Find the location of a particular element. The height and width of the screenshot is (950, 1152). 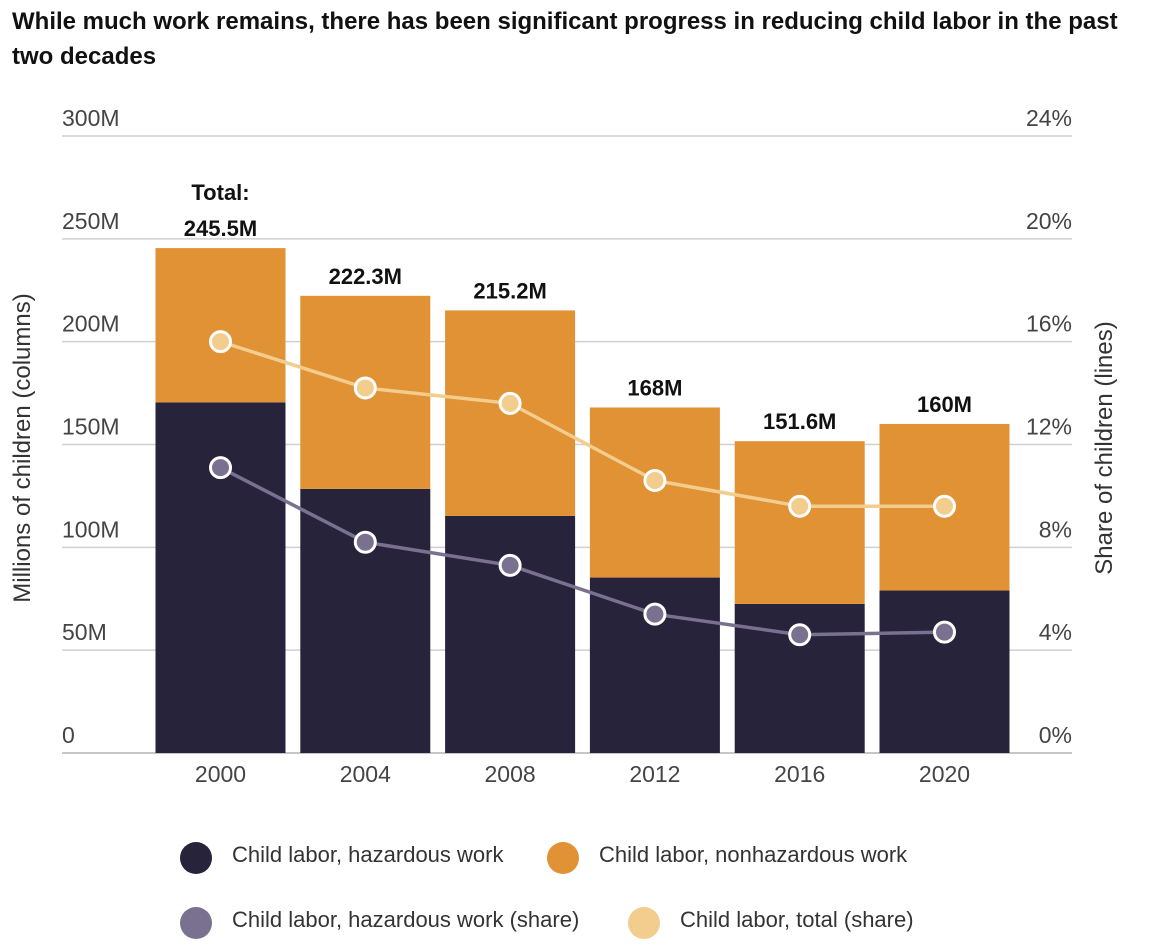

x-tick-label: 2000 is located at coordinates (220, 774).